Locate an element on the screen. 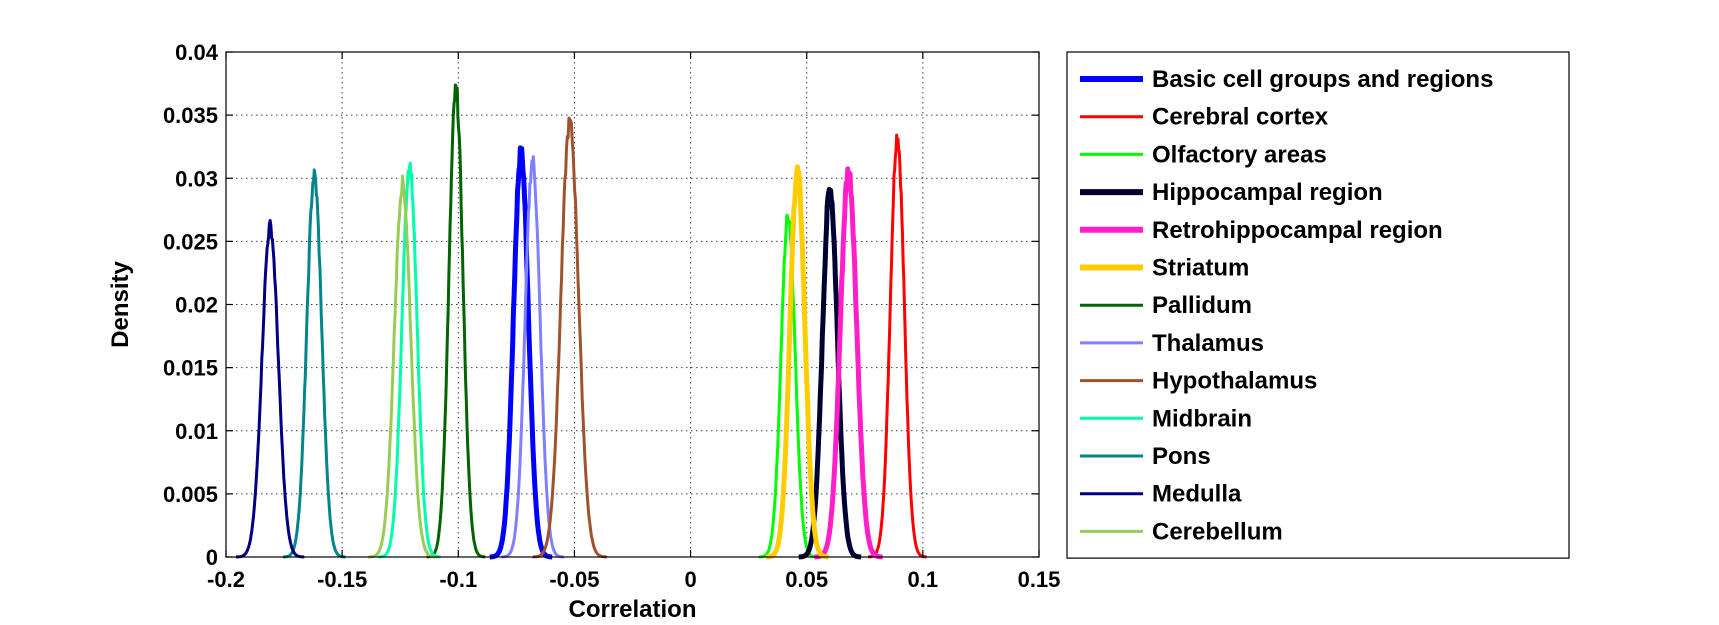  y-tick-label: 0.025 is located at coordinates (190, 241).